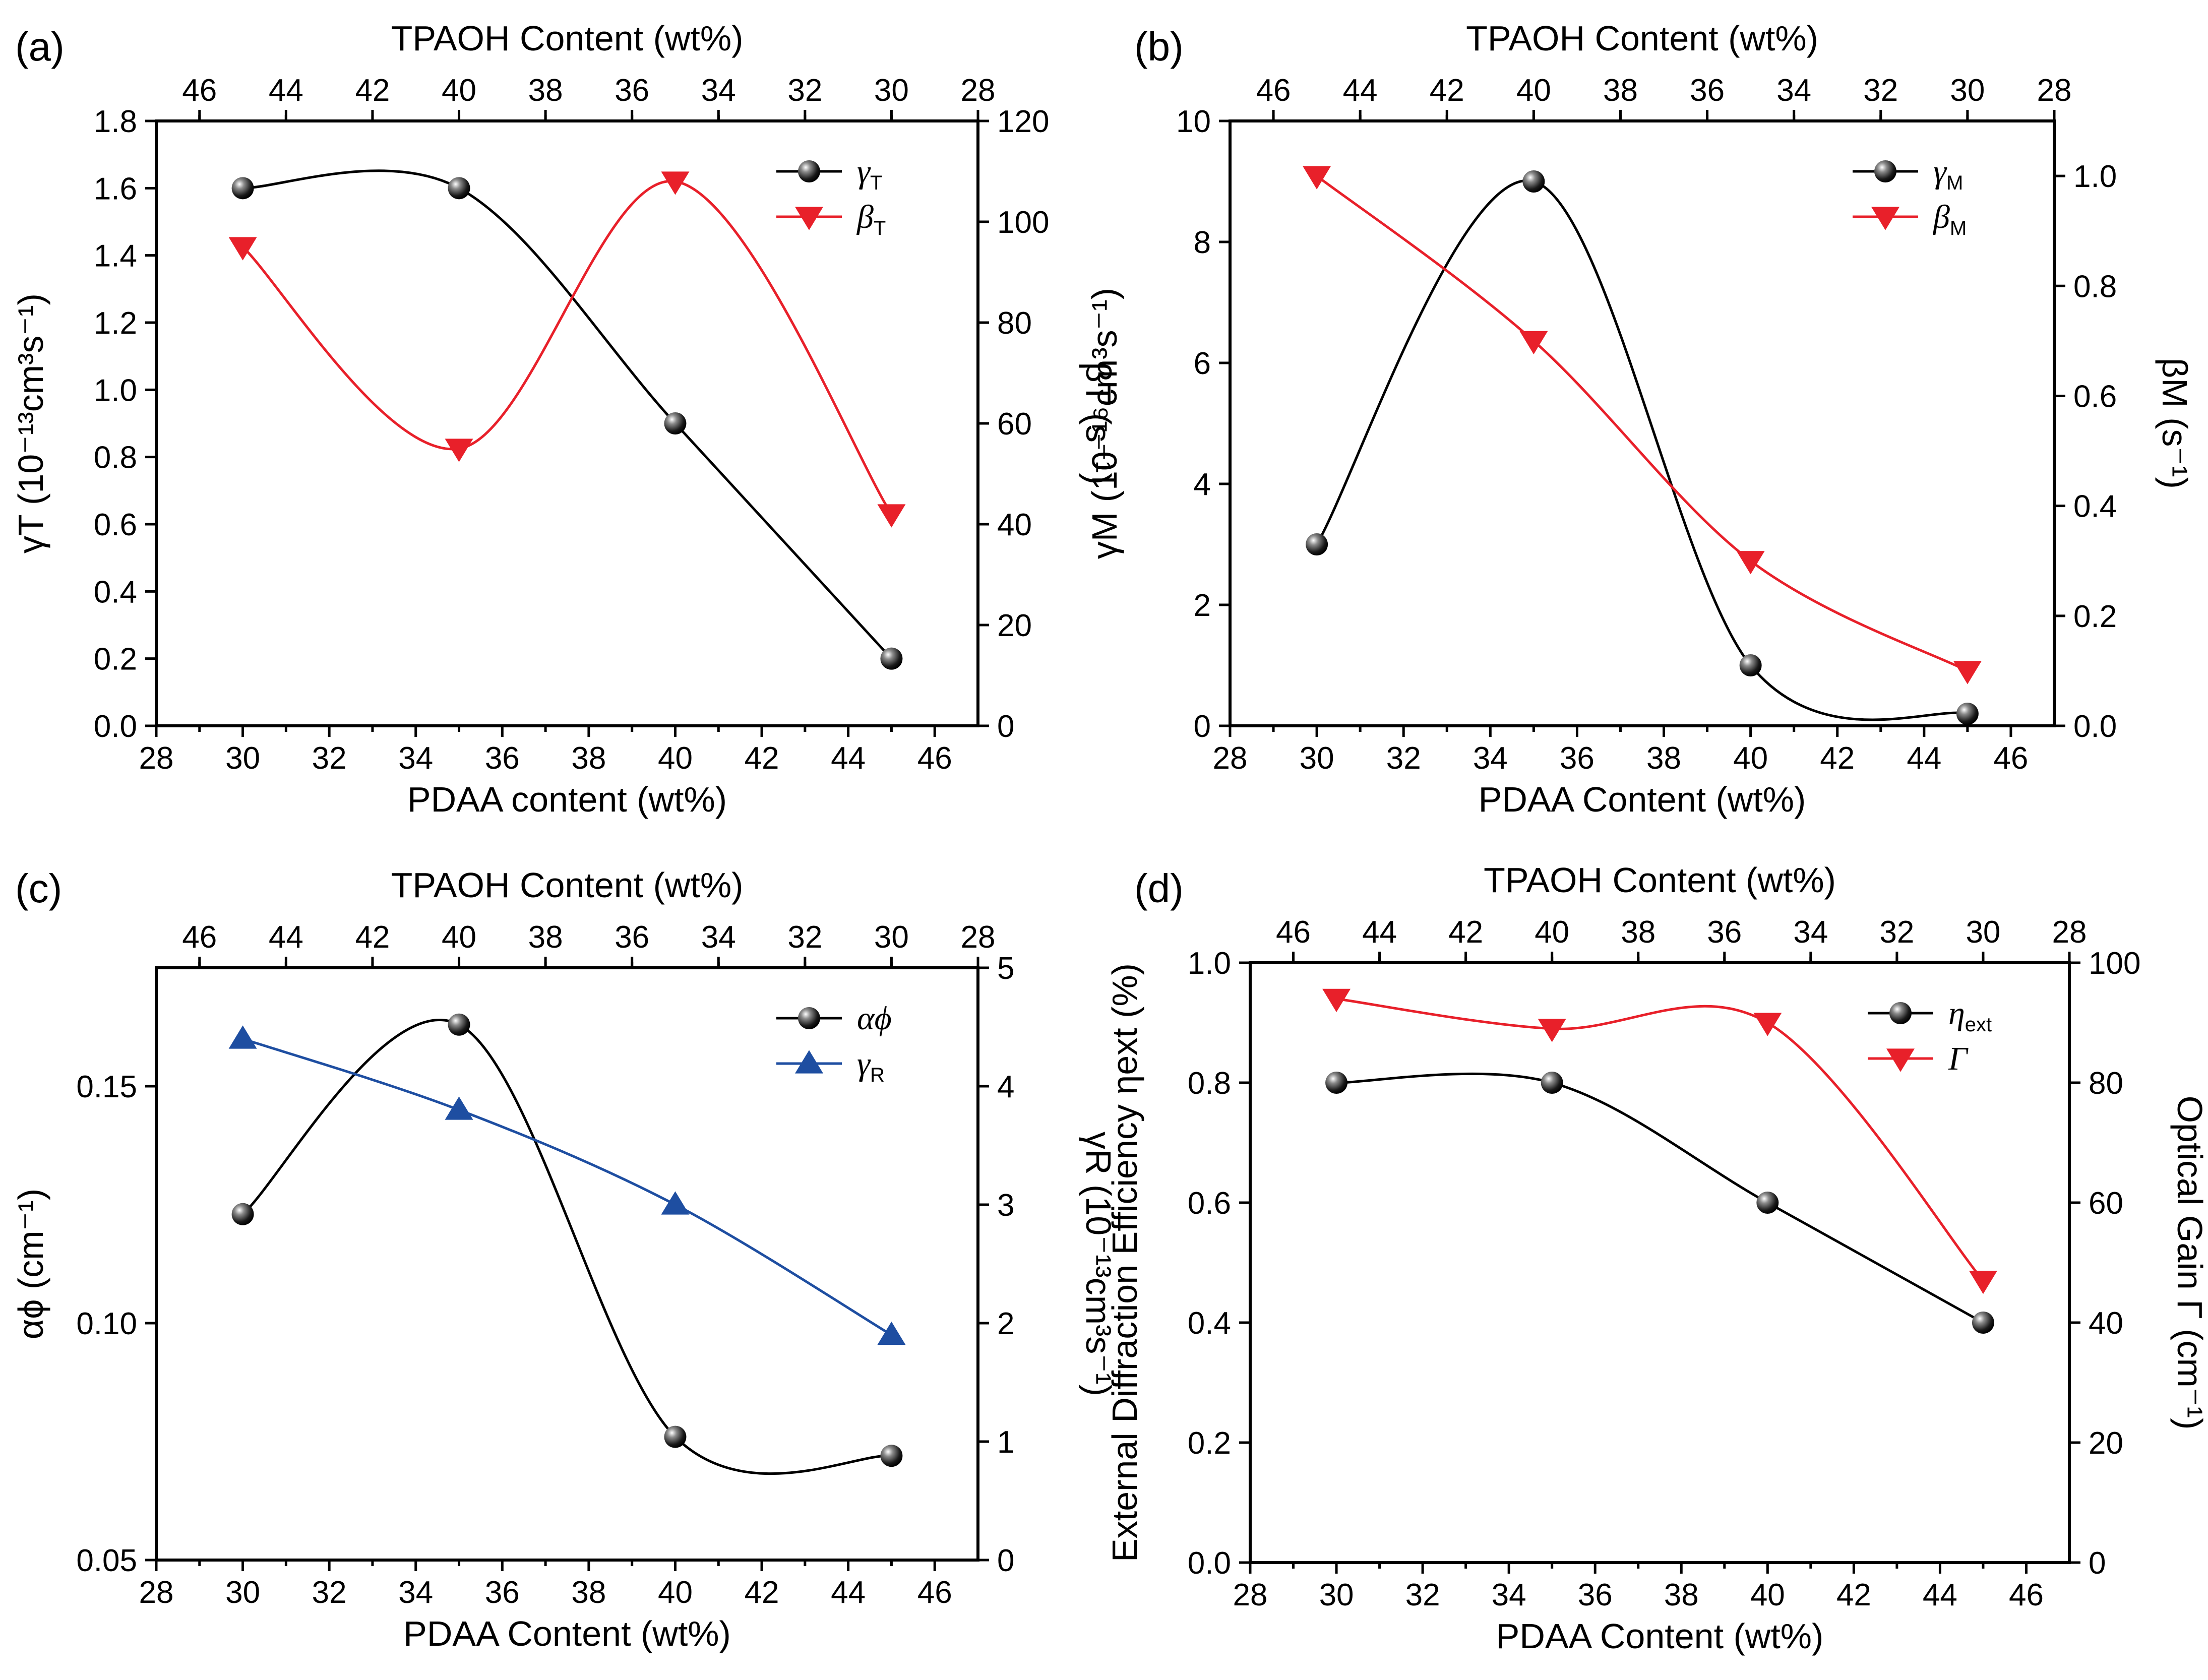 The image size is (2208, 1680). What do you see at coordinates (1948, 173) in the screenshot?
I see `legend-label-γM: γM` at bounding box center [1948, 173].